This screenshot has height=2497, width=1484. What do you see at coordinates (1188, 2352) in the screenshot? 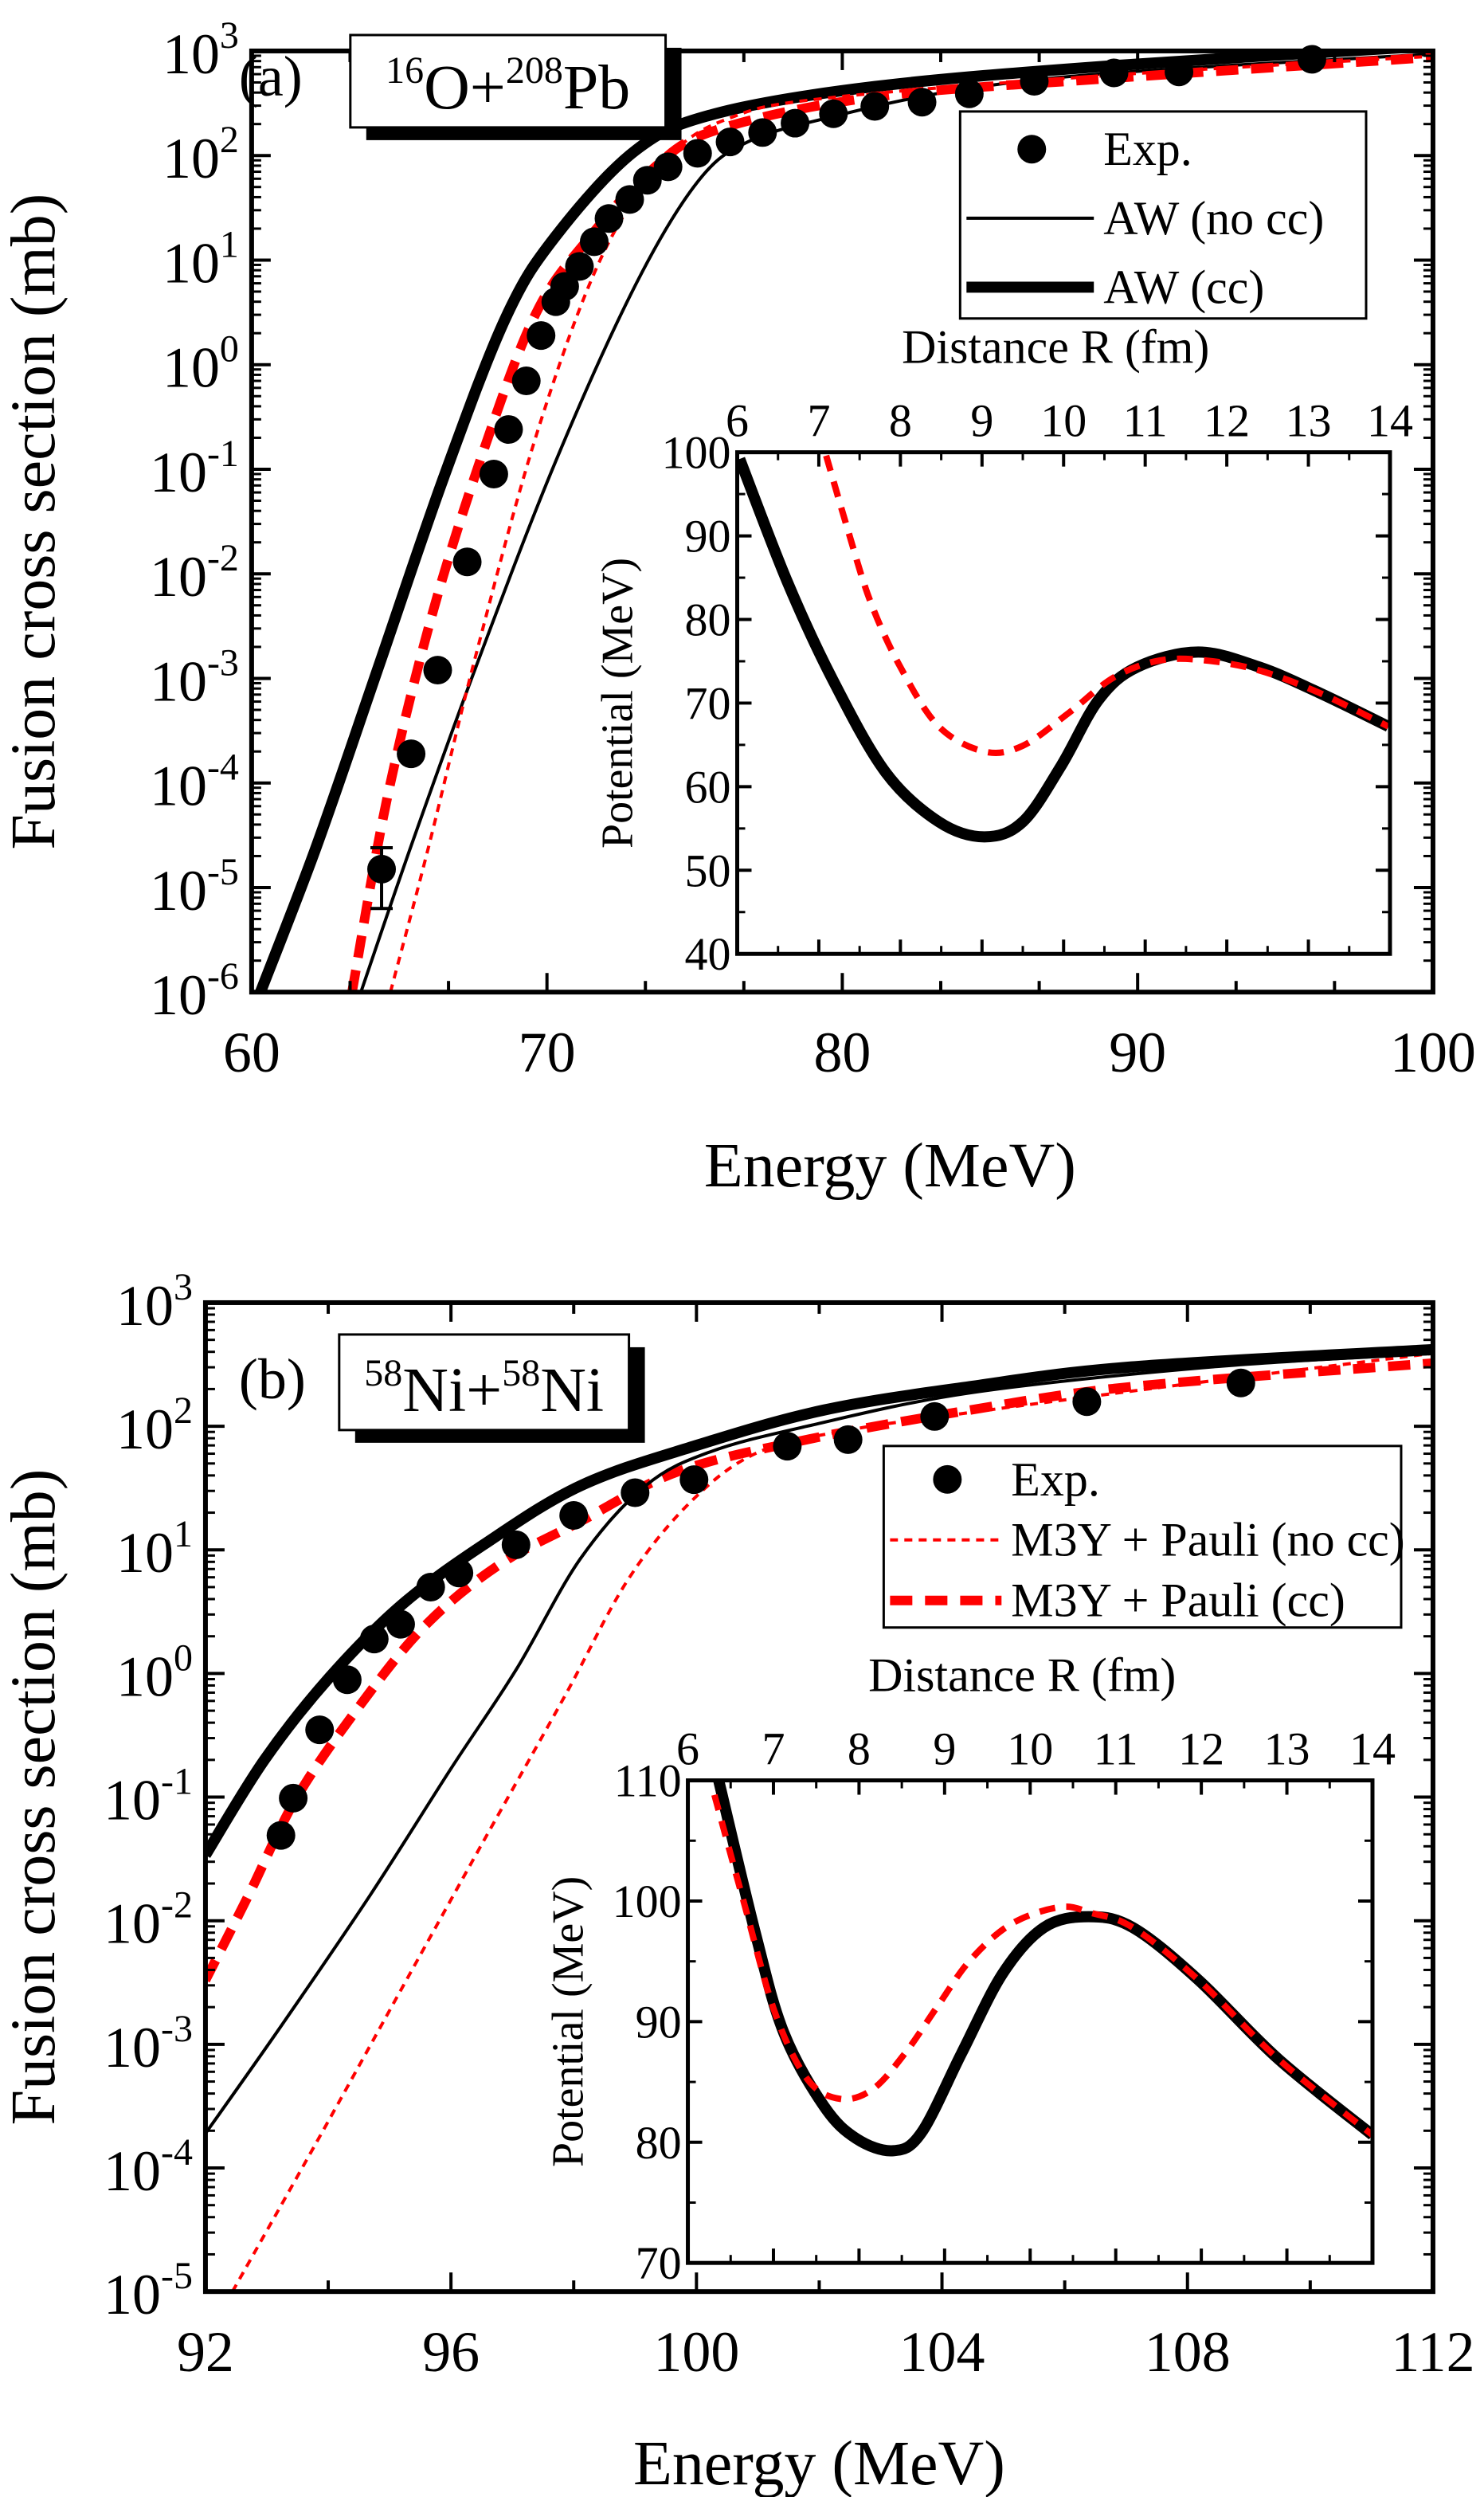
I see `x-tick-label: 108` at bounding box center [1188, 2352].